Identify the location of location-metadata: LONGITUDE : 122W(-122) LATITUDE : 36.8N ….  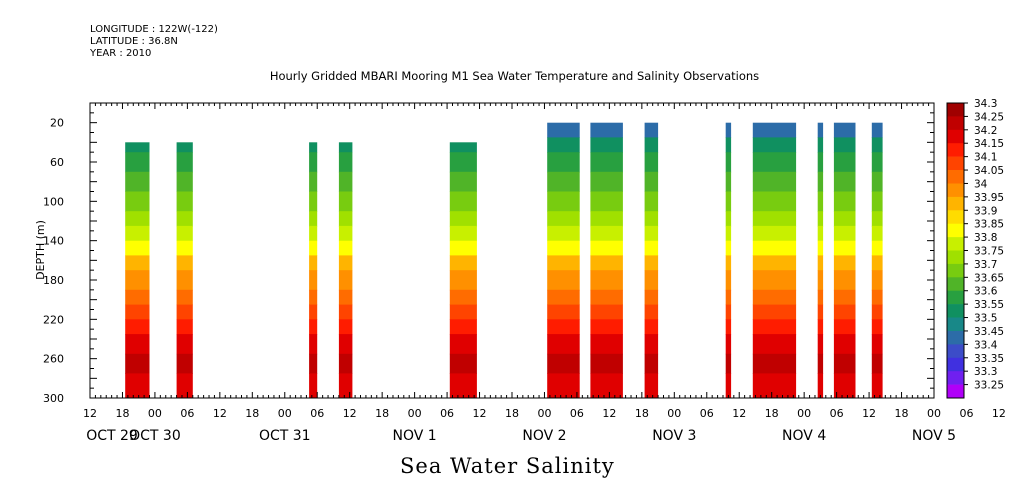
(154, 42).